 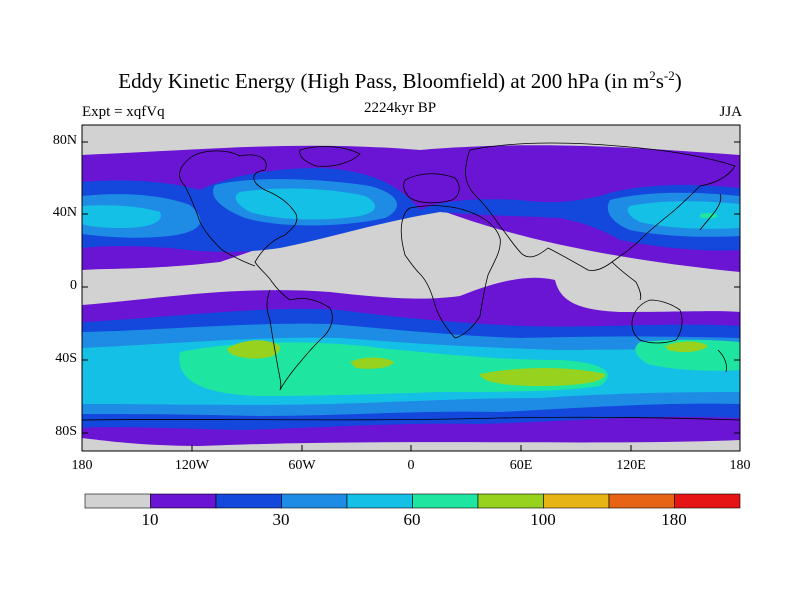 What do you see at coordinates (302, 465) in the screenshot?
I see `lon-label-60w: 60W` at bounding box center [302, 465].